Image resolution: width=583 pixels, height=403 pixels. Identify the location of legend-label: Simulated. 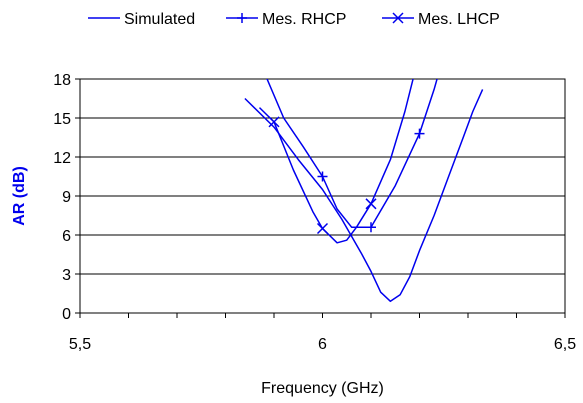
(159, 19).